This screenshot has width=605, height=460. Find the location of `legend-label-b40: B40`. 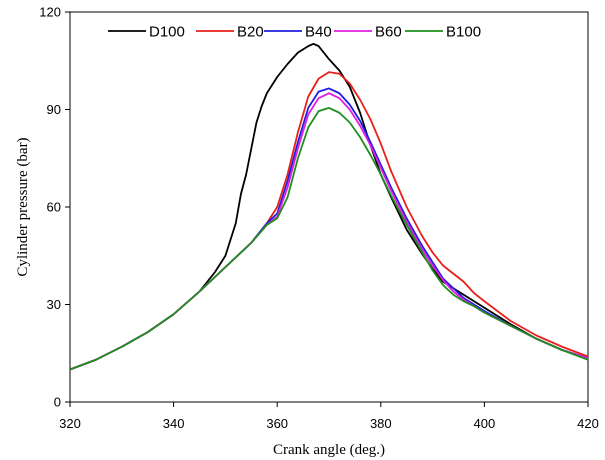

legend-label-b40: B40 is located at coordinates (318, 32).